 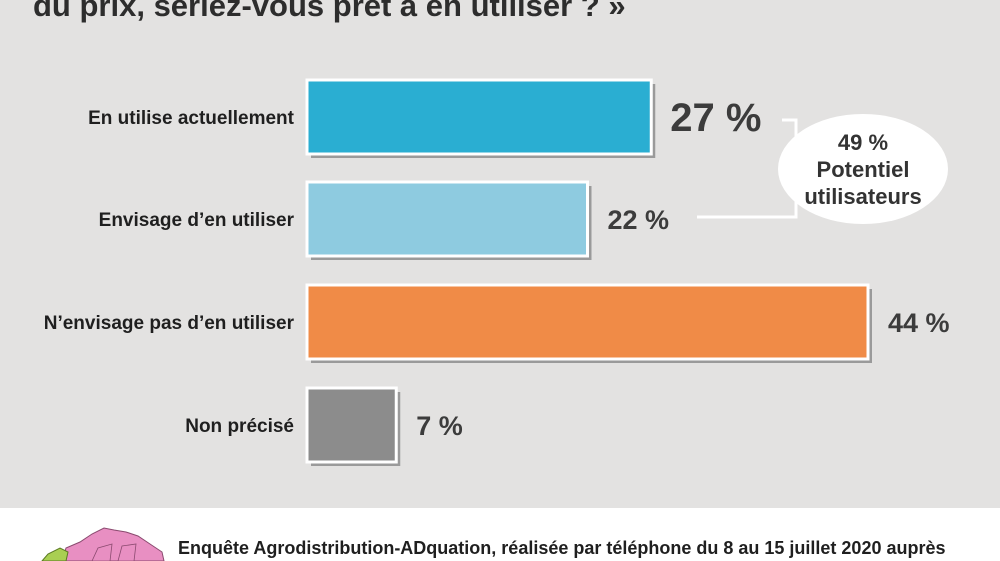 I want to click on category-label: Non précisé, so click(x=239, y=426).